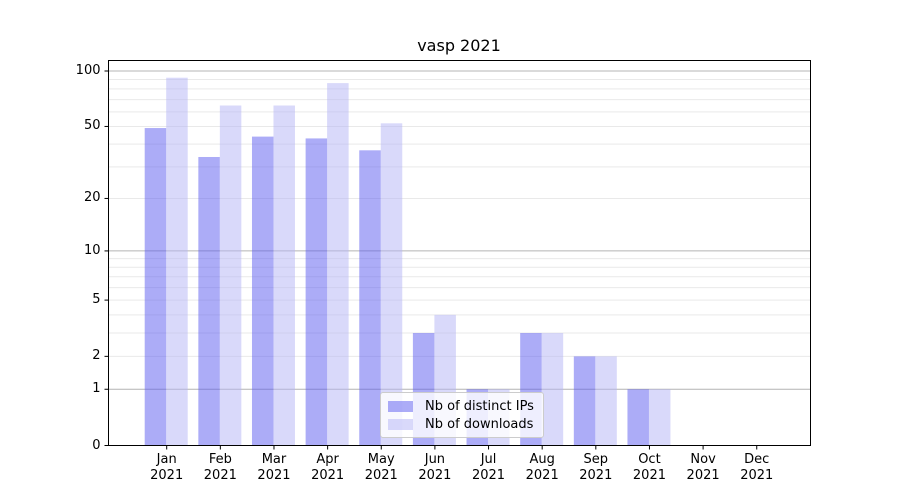 The width and height of the screenshot is (900, 500). I want to click on x-tick-label-sep: Sep 2021, so click(596, 467).